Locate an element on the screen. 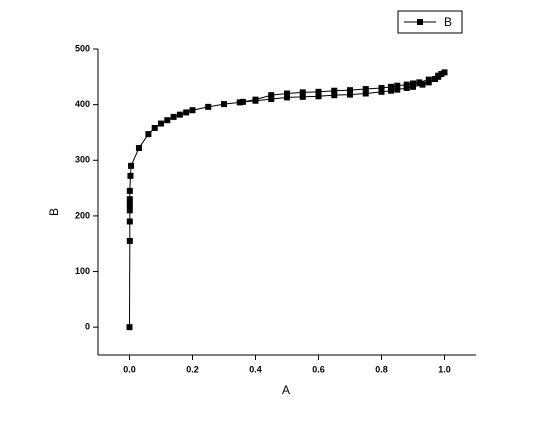 The image size is (554, 433). x-tick-label: 0.6 is located at coordinates (318, 369).